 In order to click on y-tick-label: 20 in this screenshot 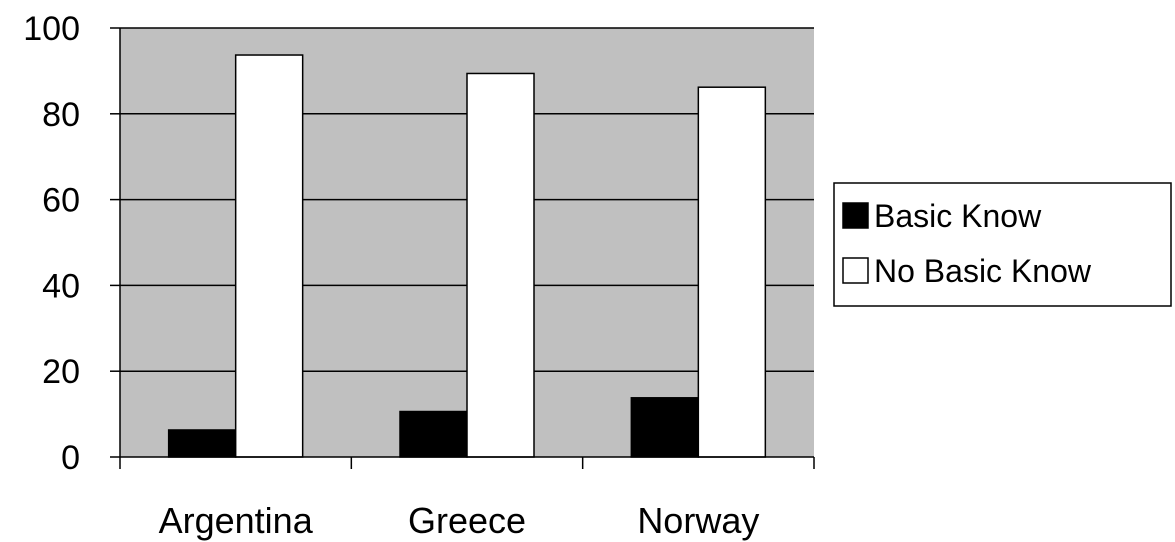, I will do `click(61, 372)`.